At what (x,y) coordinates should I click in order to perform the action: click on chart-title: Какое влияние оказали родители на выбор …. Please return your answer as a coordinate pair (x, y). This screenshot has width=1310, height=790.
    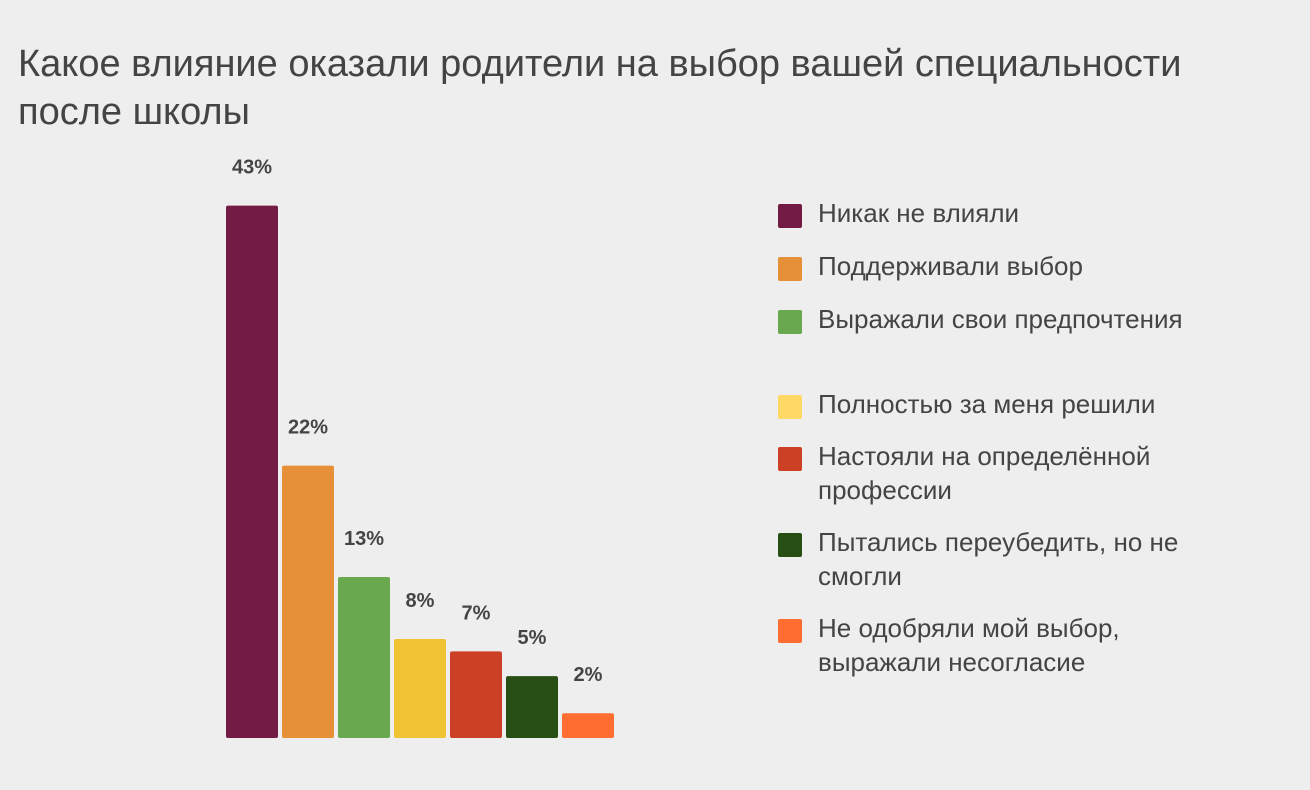
    Looking at the image, I should click on (600, 88).